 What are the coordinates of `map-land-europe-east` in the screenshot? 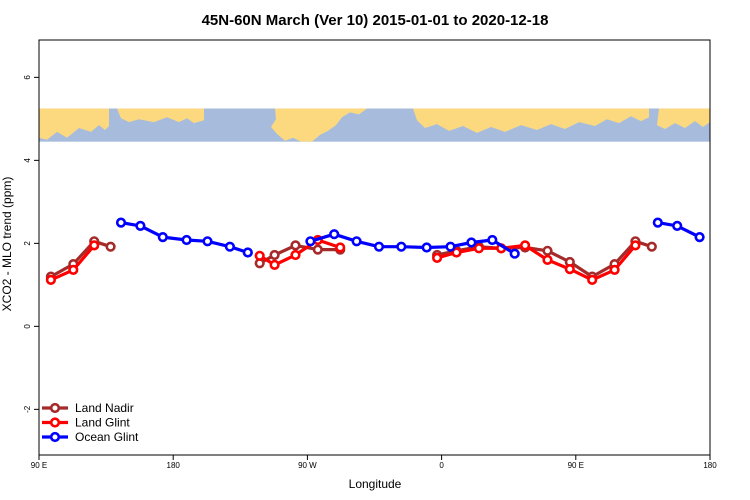 It's located at (531, 120).